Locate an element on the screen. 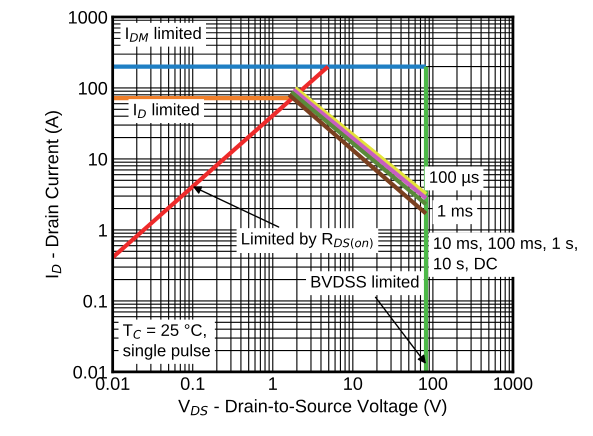 The width and height of the screenshot is (593, 436). annotation: BVDSS limited is located at coordinates (365, 281).